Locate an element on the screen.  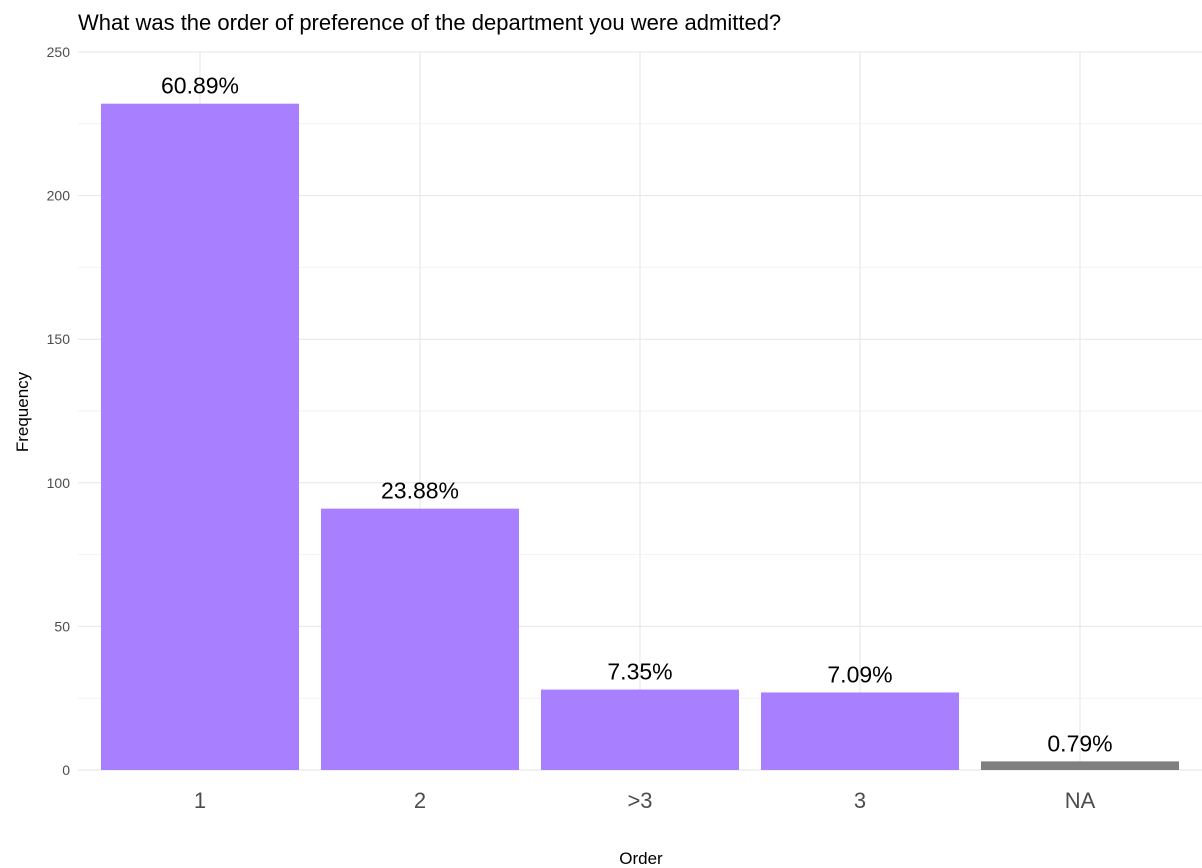
y-tick-label: 200 is located at coordinates (59, 196).